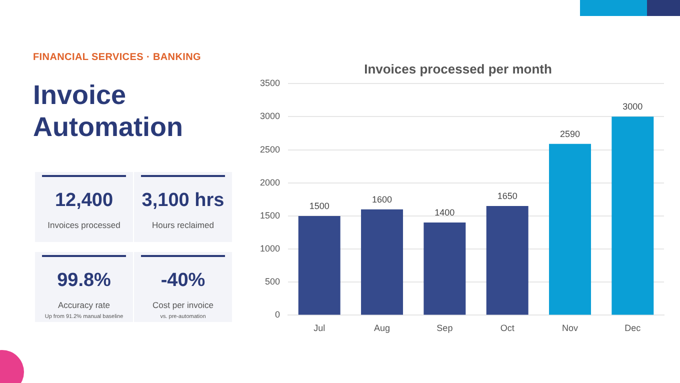 Image resolution: width=680 pixels, height=383 pixels. What do you see at coordinates (319, 205) in the screenshot?
I see `data-label: 1500` at bounding box center [319, 205].